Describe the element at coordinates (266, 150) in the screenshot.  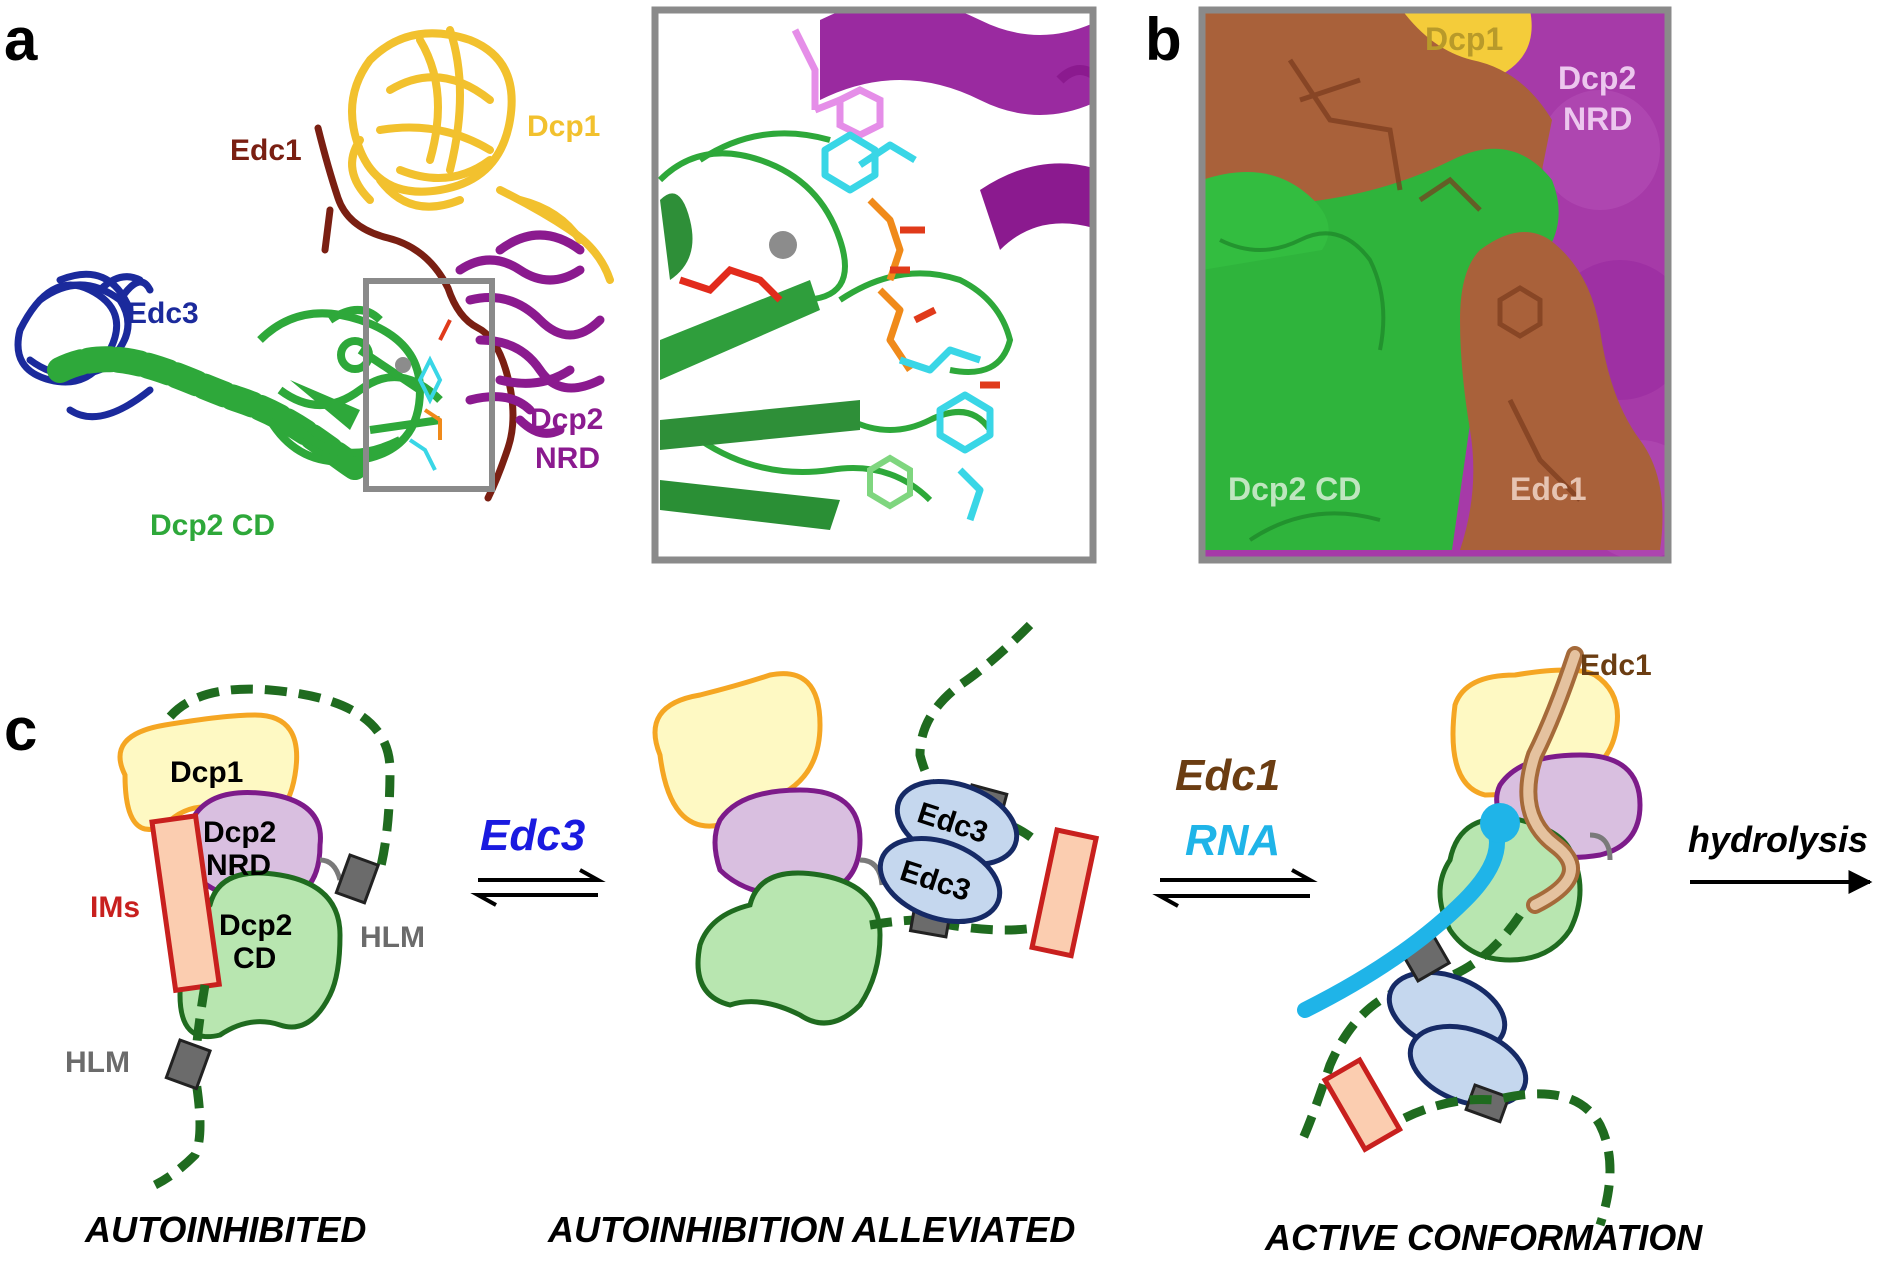
I see `label-edc1: Edc1` at that location.